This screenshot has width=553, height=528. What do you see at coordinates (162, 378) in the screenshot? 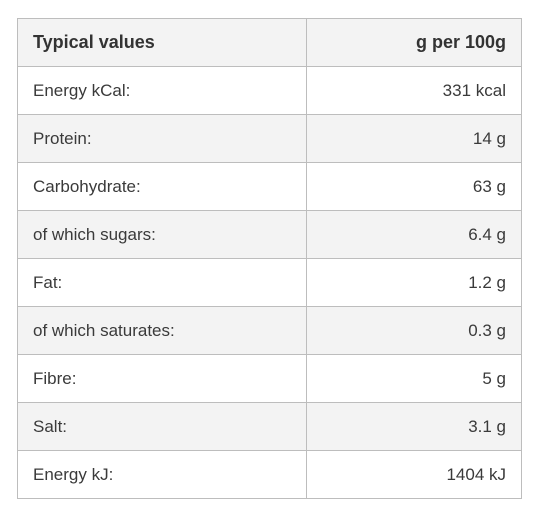
I see `row-label-fibre: Fibre:` at bounding box center [162, 378].